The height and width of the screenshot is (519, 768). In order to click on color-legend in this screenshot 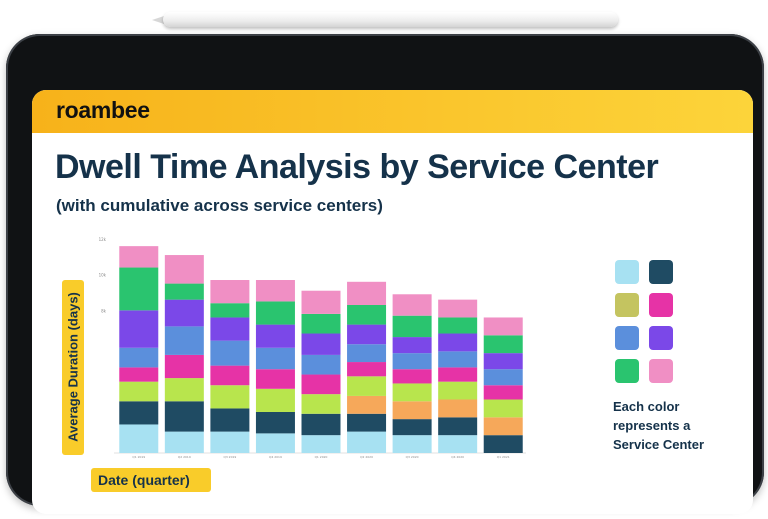, I will do `click(645, 321)`.